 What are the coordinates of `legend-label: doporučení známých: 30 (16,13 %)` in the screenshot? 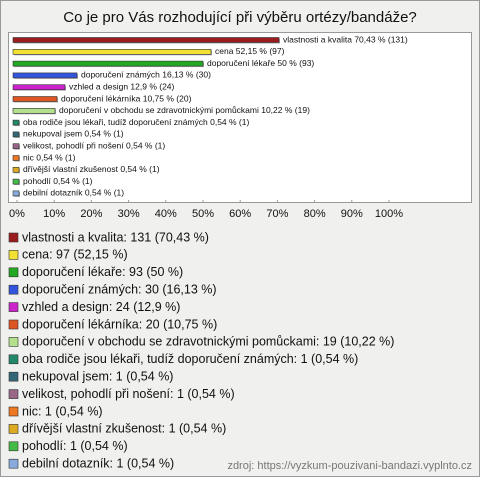 It's located at (119, 289).